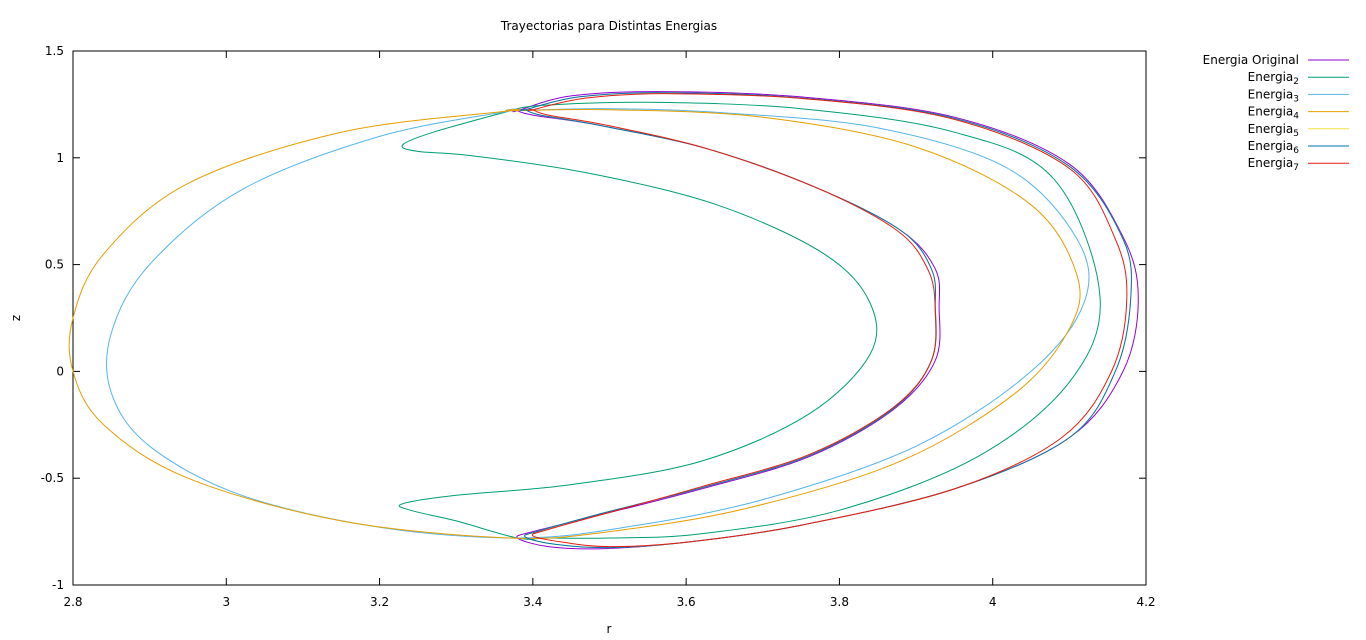 This screenshot has height=640, width=1366. I want to click on legend-item: Energia Original, so click(1276, 60).